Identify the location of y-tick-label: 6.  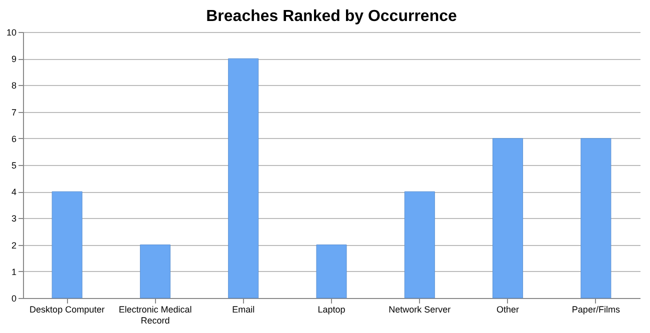
(13, 139).